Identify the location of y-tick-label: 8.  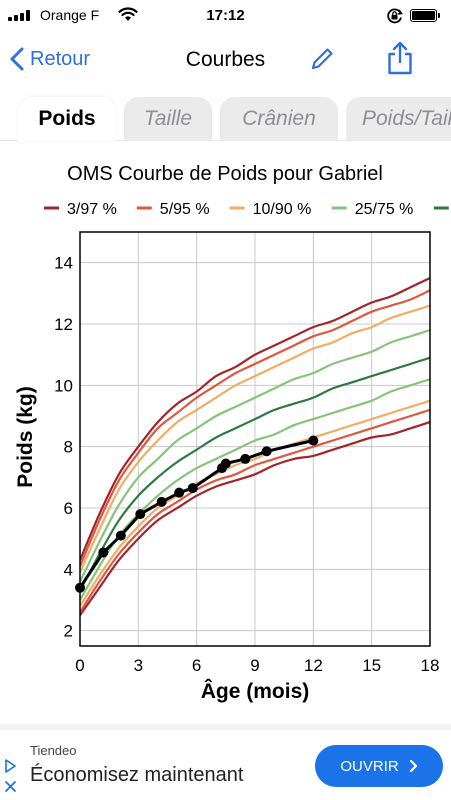
(68, 447).